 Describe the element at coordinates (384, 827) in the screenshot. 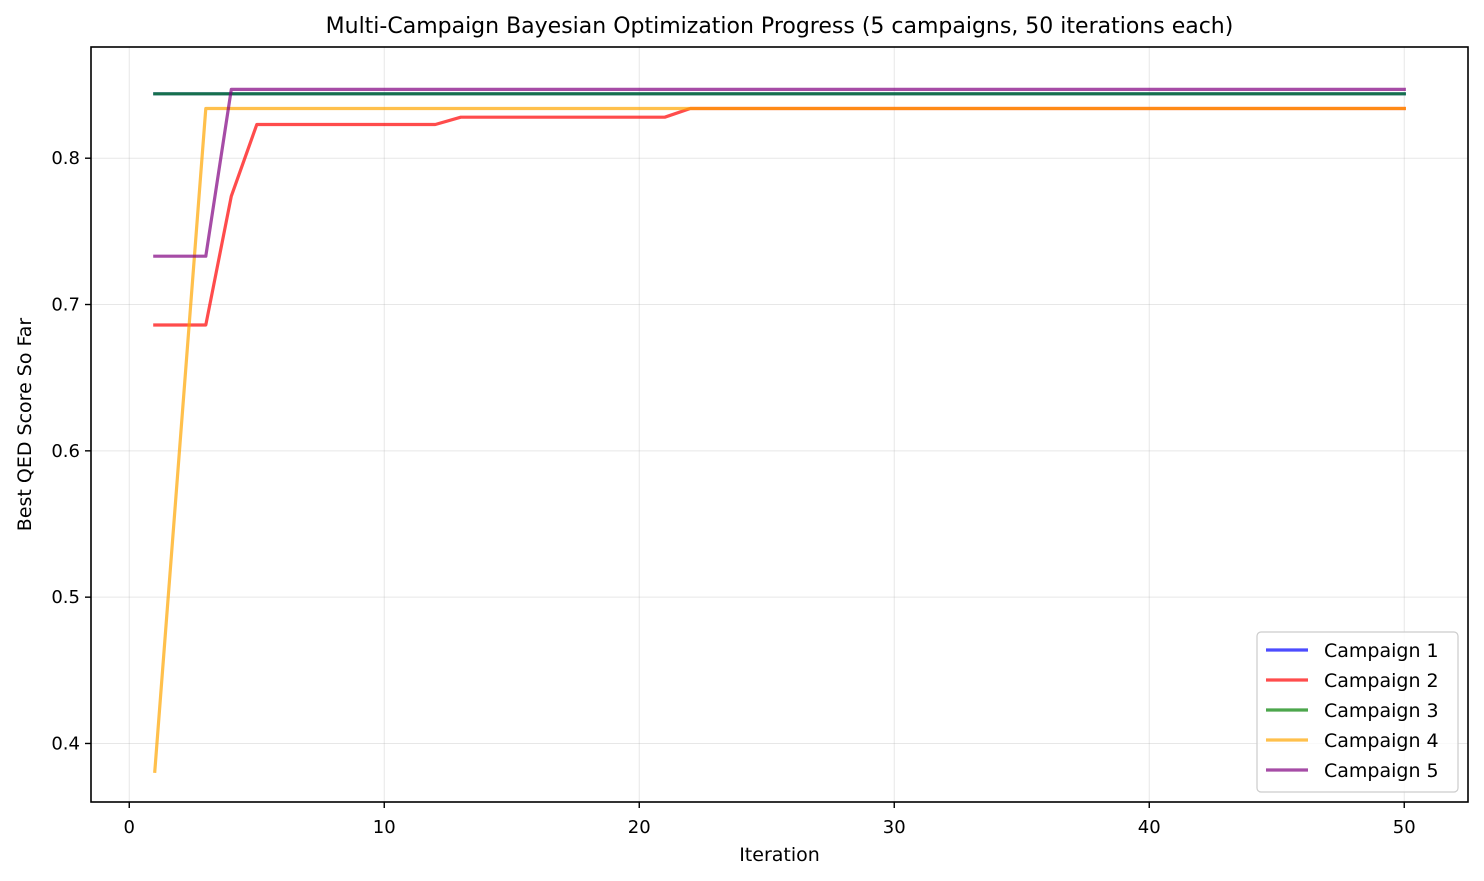

I see `x-tick-label: 10` at that location.